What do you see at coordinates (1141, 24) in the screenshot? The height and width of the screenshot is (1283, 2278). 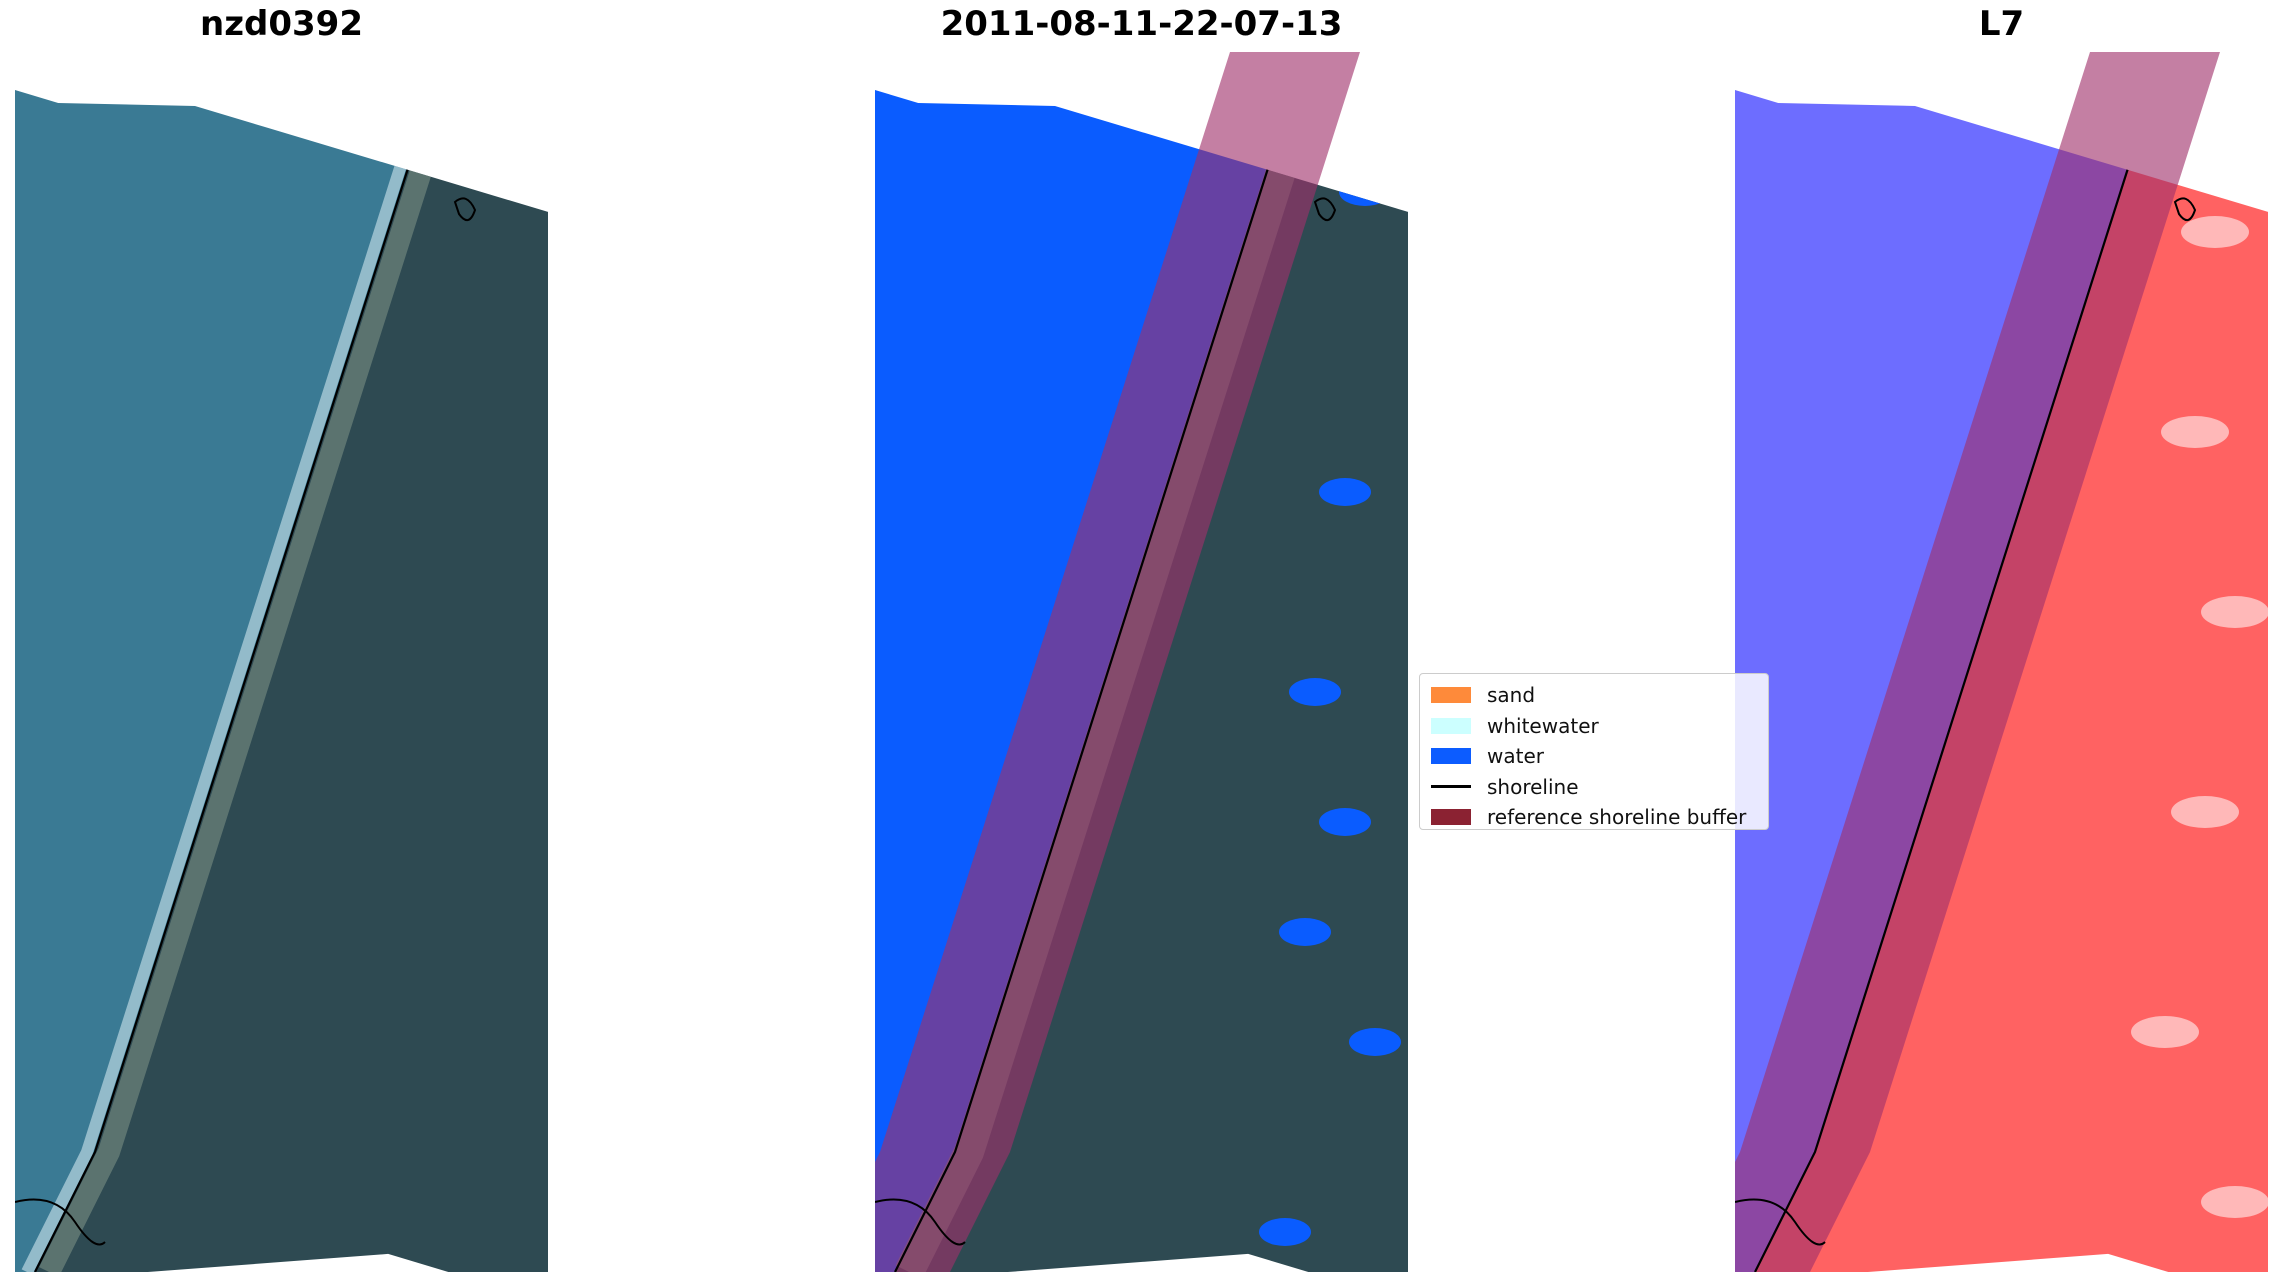 I see `panel-title-date: 2011-08-11-22-07-13` at bounding box center [1141, 24].